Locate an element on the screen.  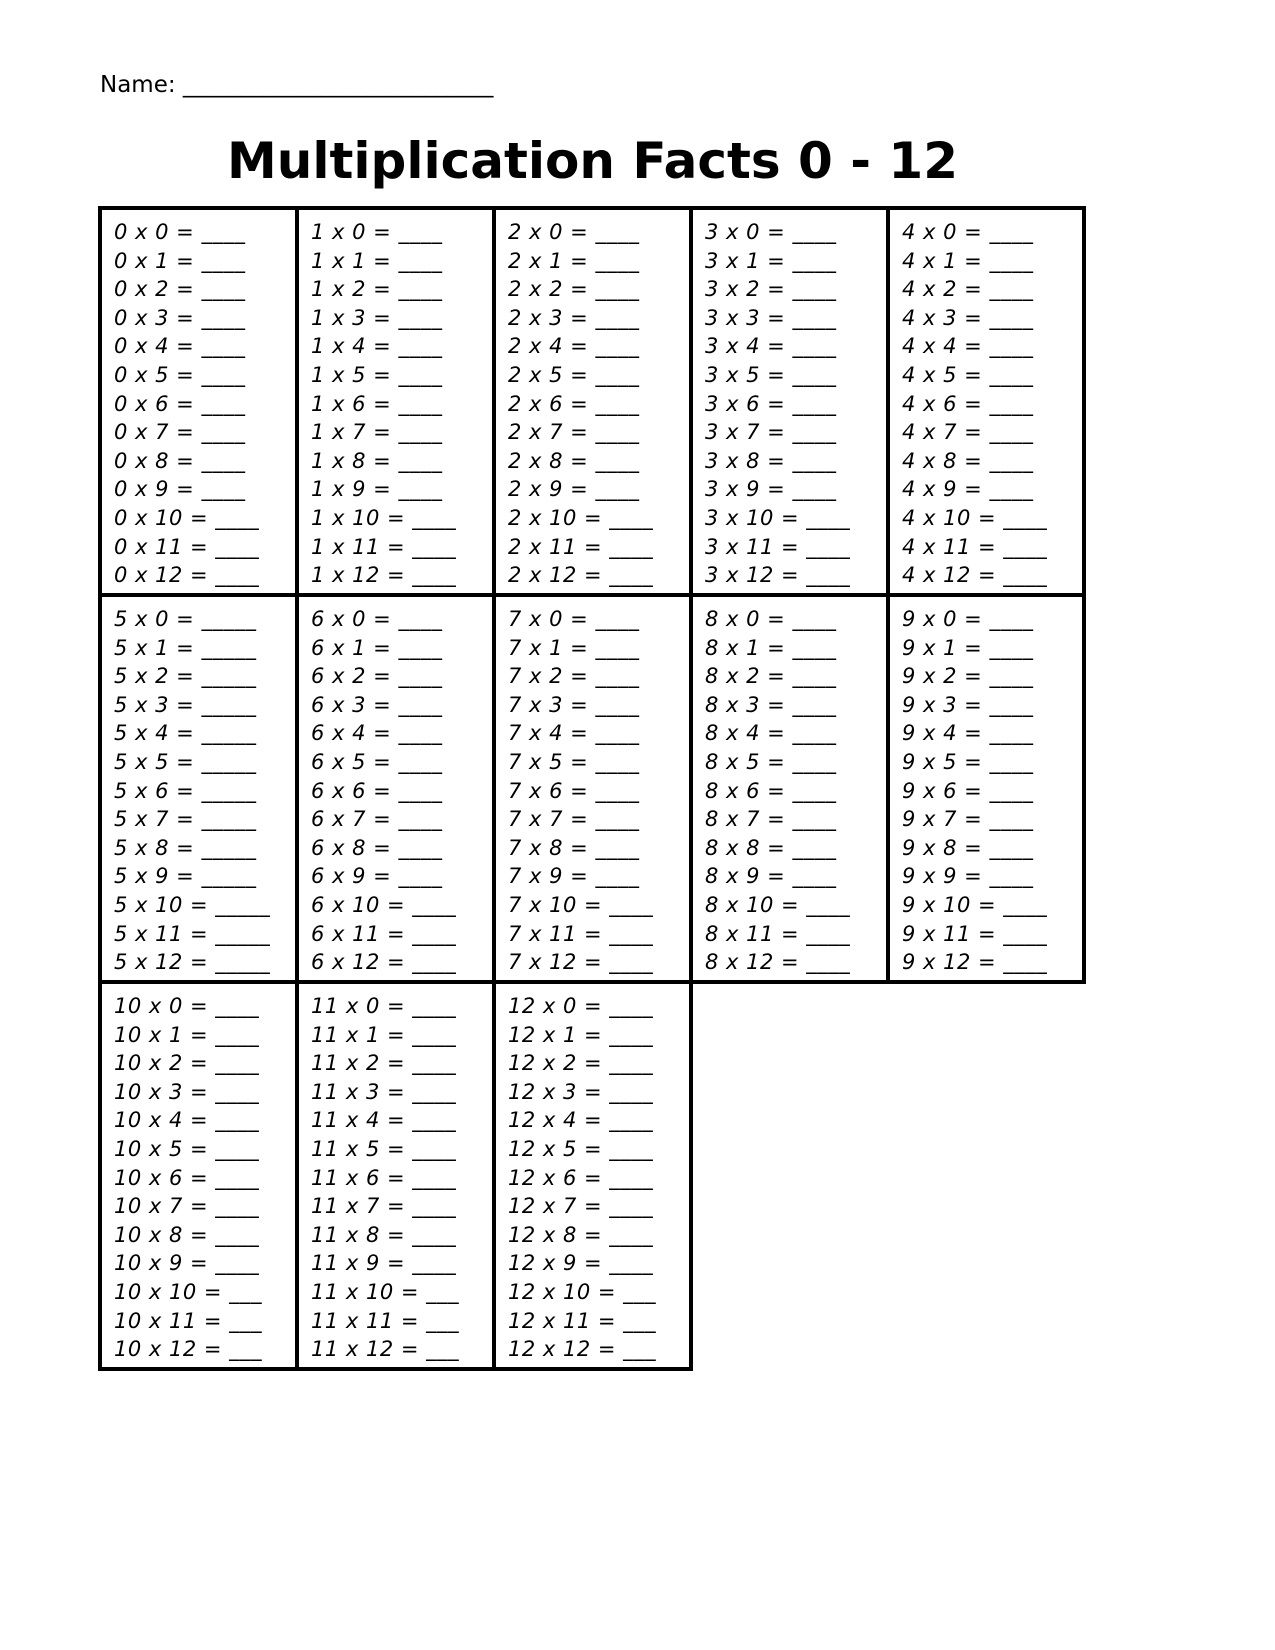
problem: 3 x 3 = ____ is located at coordinates (771, 317).